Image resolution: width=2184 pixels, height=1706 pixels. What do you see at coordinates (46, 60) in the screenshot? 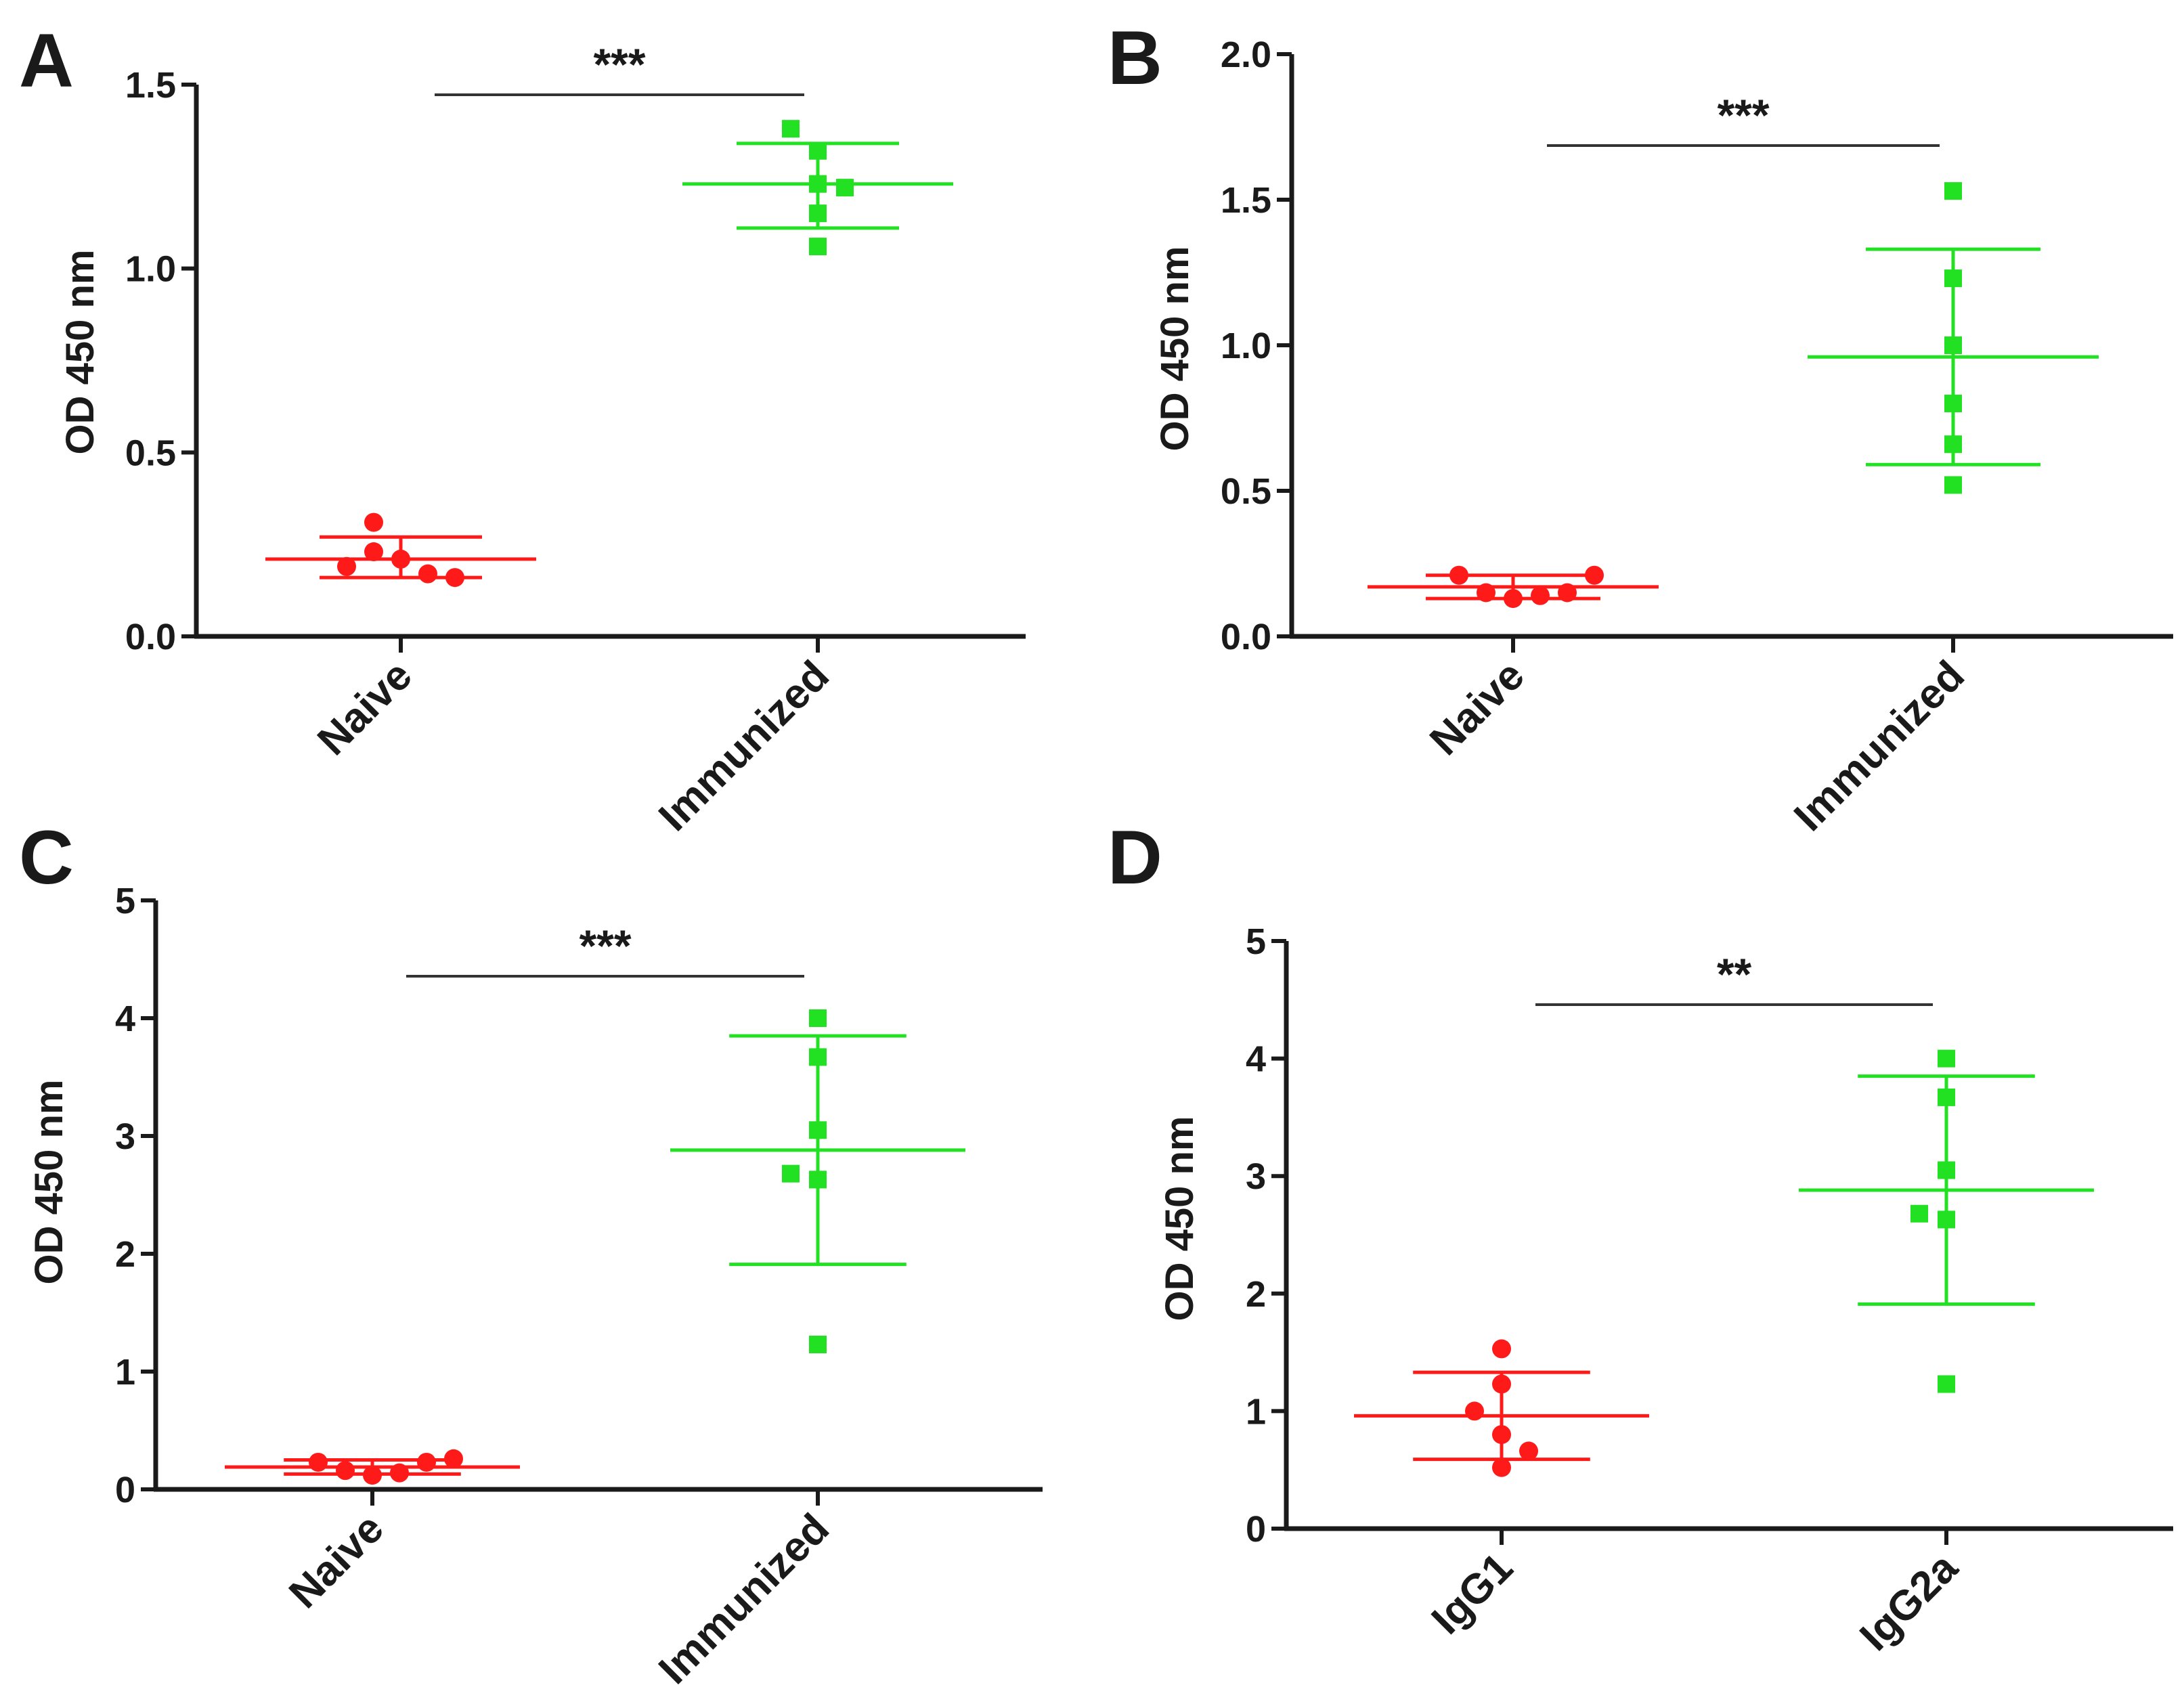
I see `panel-a-letter: A` at bounding box center [46, 60].